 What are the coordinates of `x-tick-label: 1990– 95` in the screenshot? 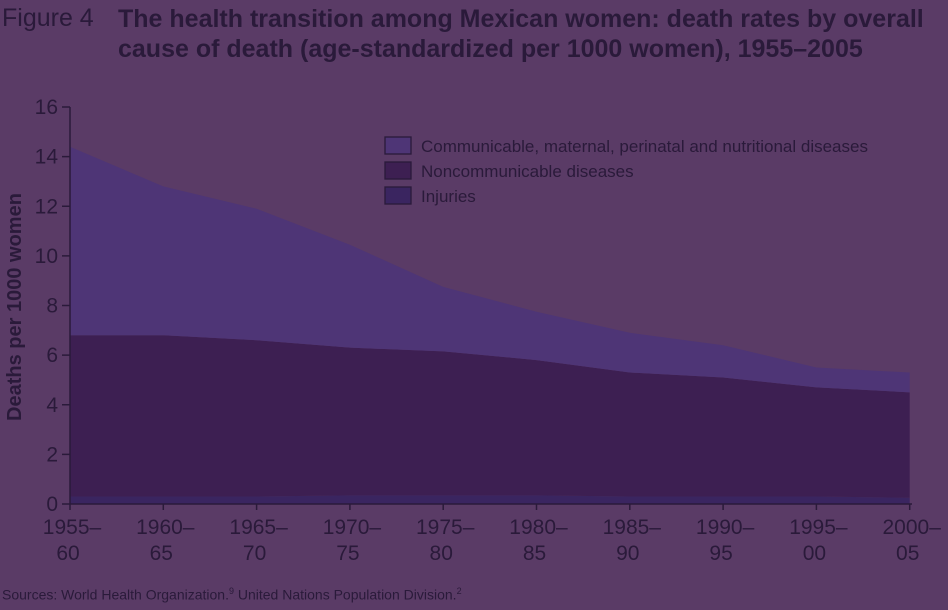 It's located at (725, 540).